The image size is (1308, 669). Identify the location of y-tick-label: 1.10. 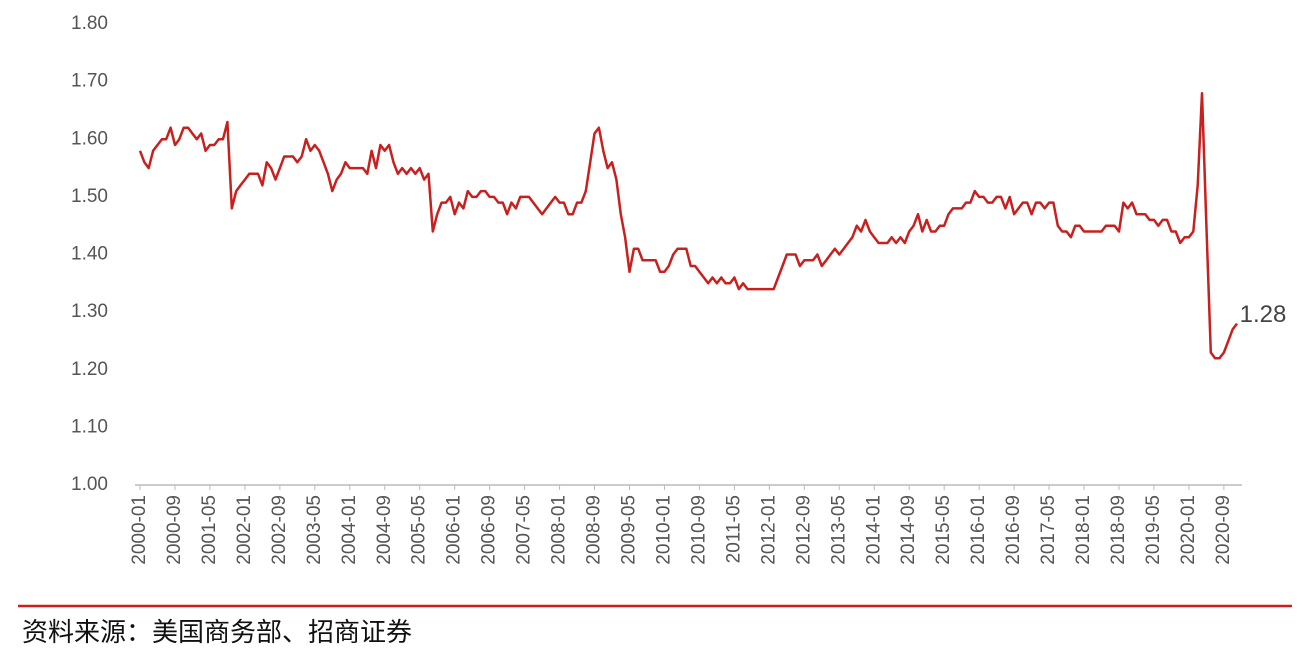
(89, 426).